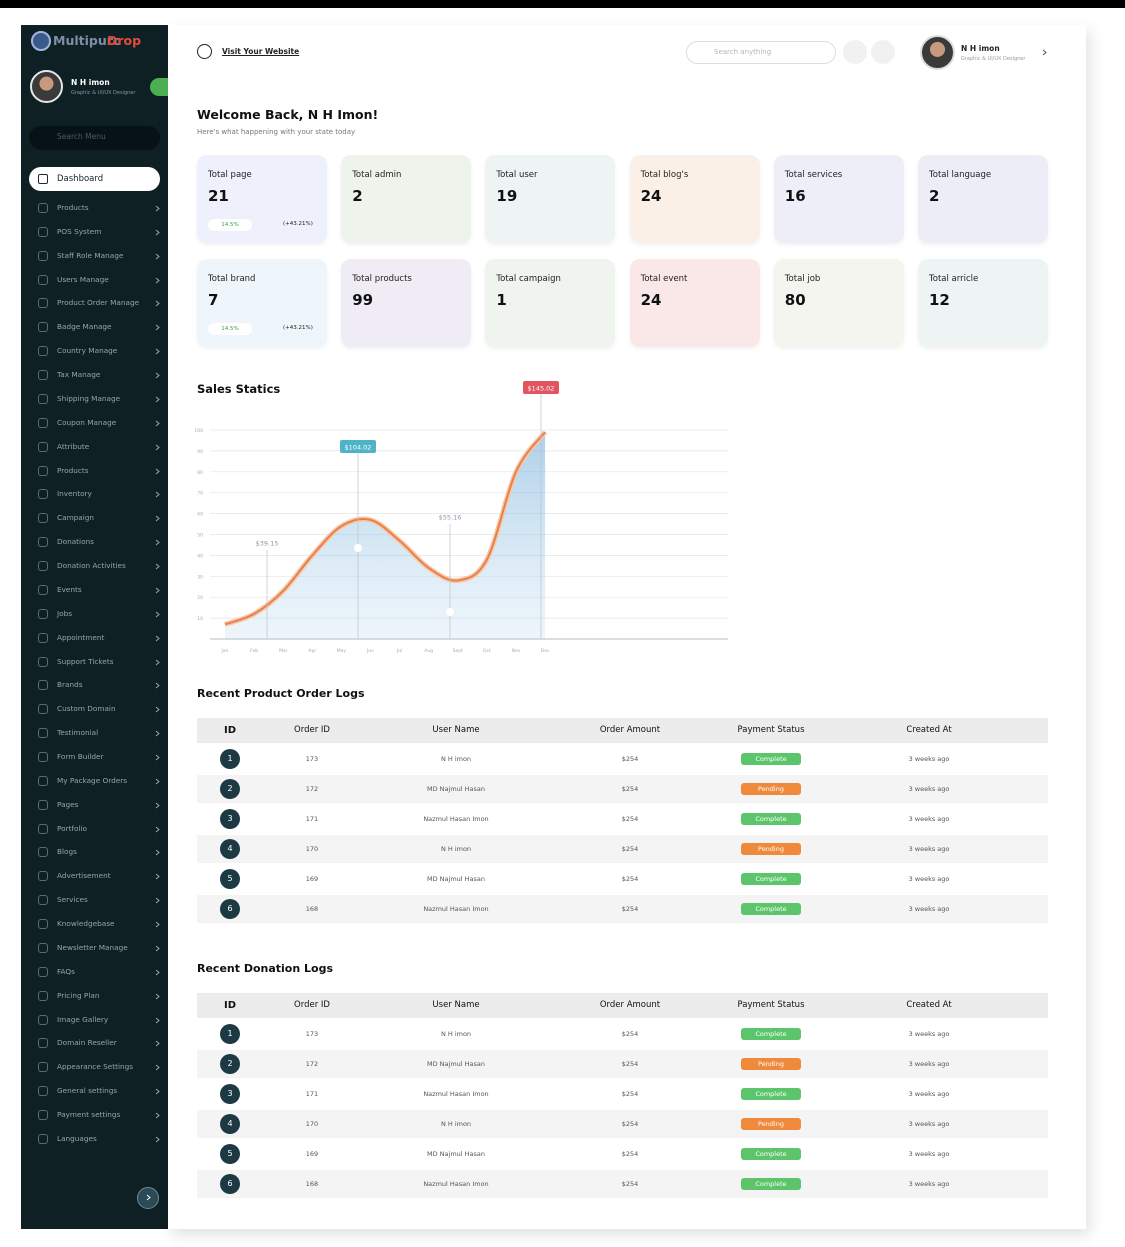 The height and width of the screenshot is (1247, 1125). I want to click on menu-label: Custom Domain, so click(86, 709).